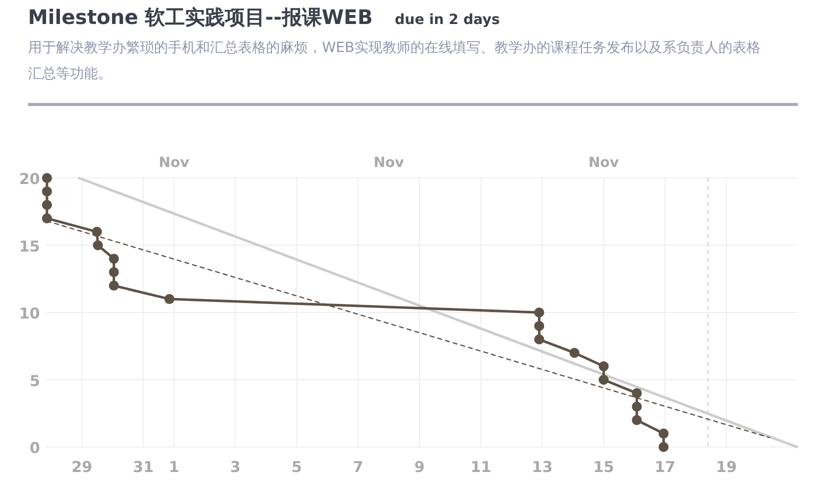 This screenshot has height=503, width=838. What do you see at coordinates (726, 467) in the screenshot?
I see `x-tick-label: 19` at bounding box center [726, 467].